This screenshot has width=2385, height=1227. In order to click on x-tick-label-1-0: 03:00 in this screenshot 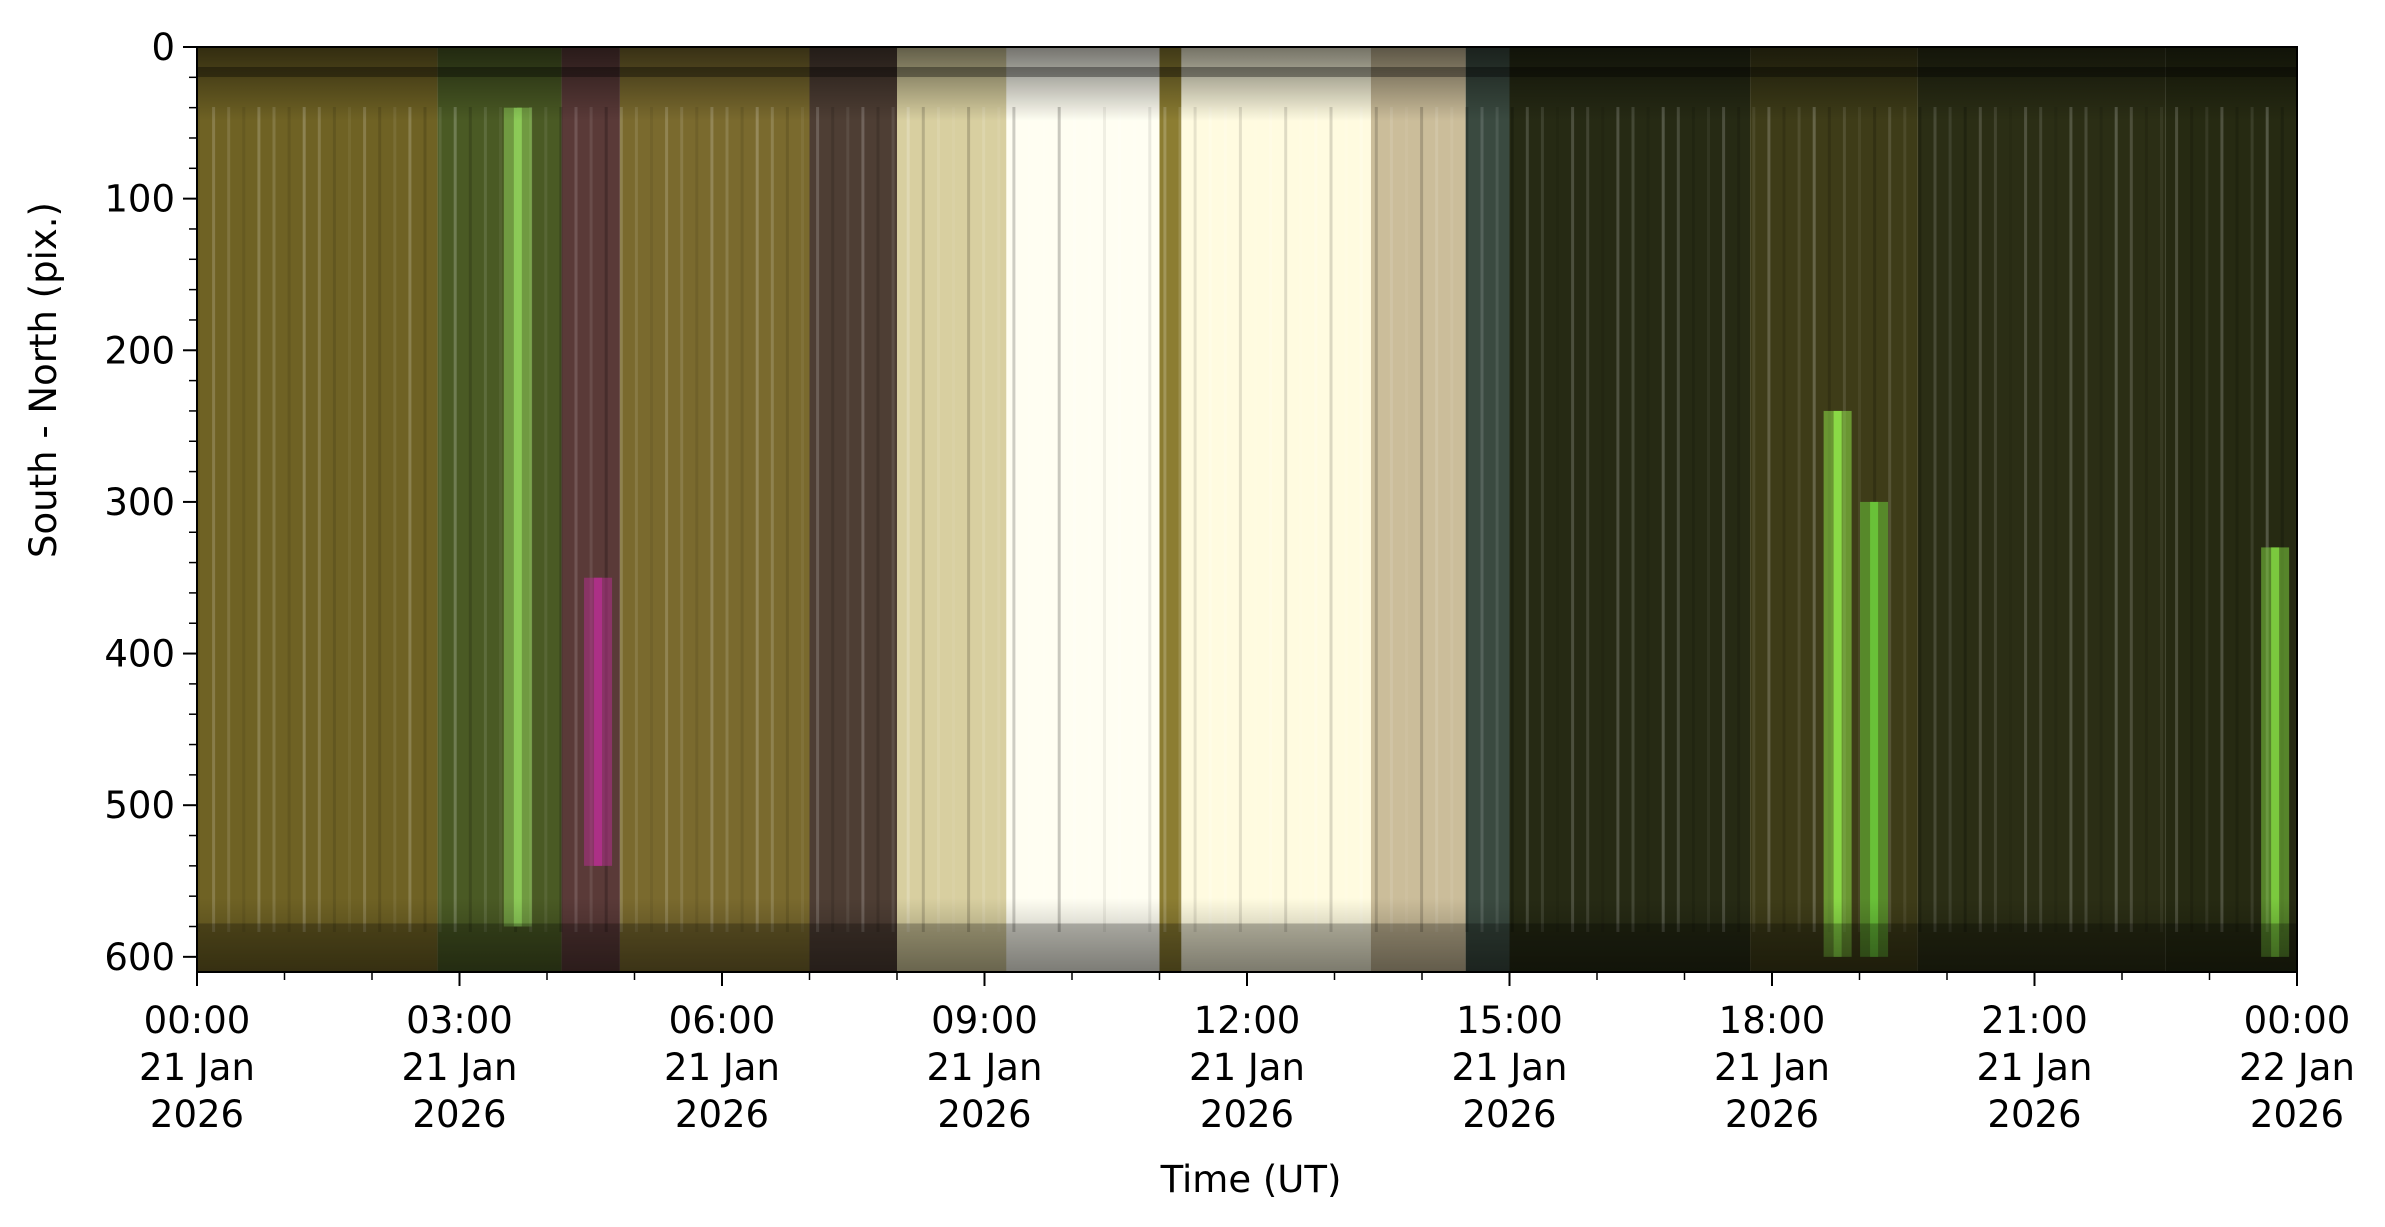, I will do `click(459, 1020)`.